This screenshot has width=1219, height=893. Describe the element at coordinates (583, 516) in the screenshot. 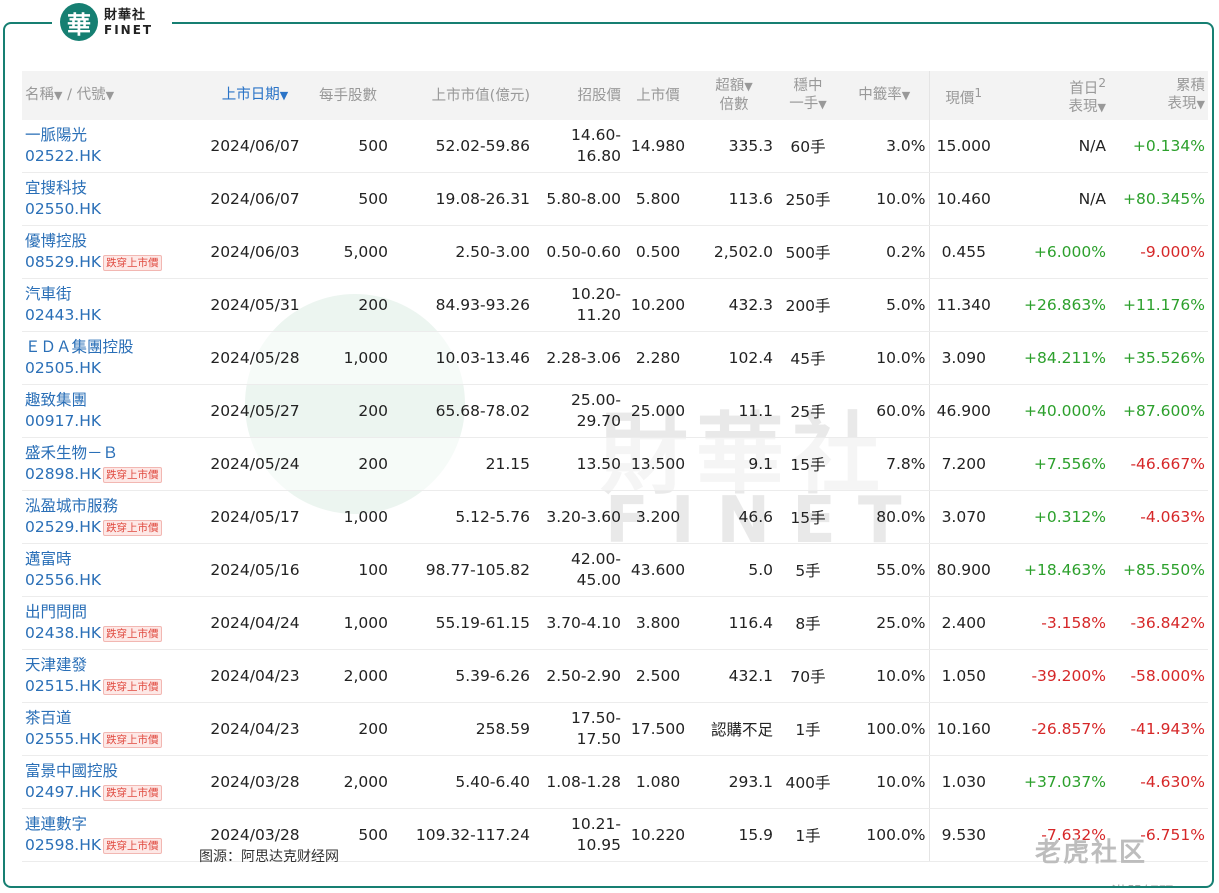

I see `offer-price: 3.20-3.60` at that location.